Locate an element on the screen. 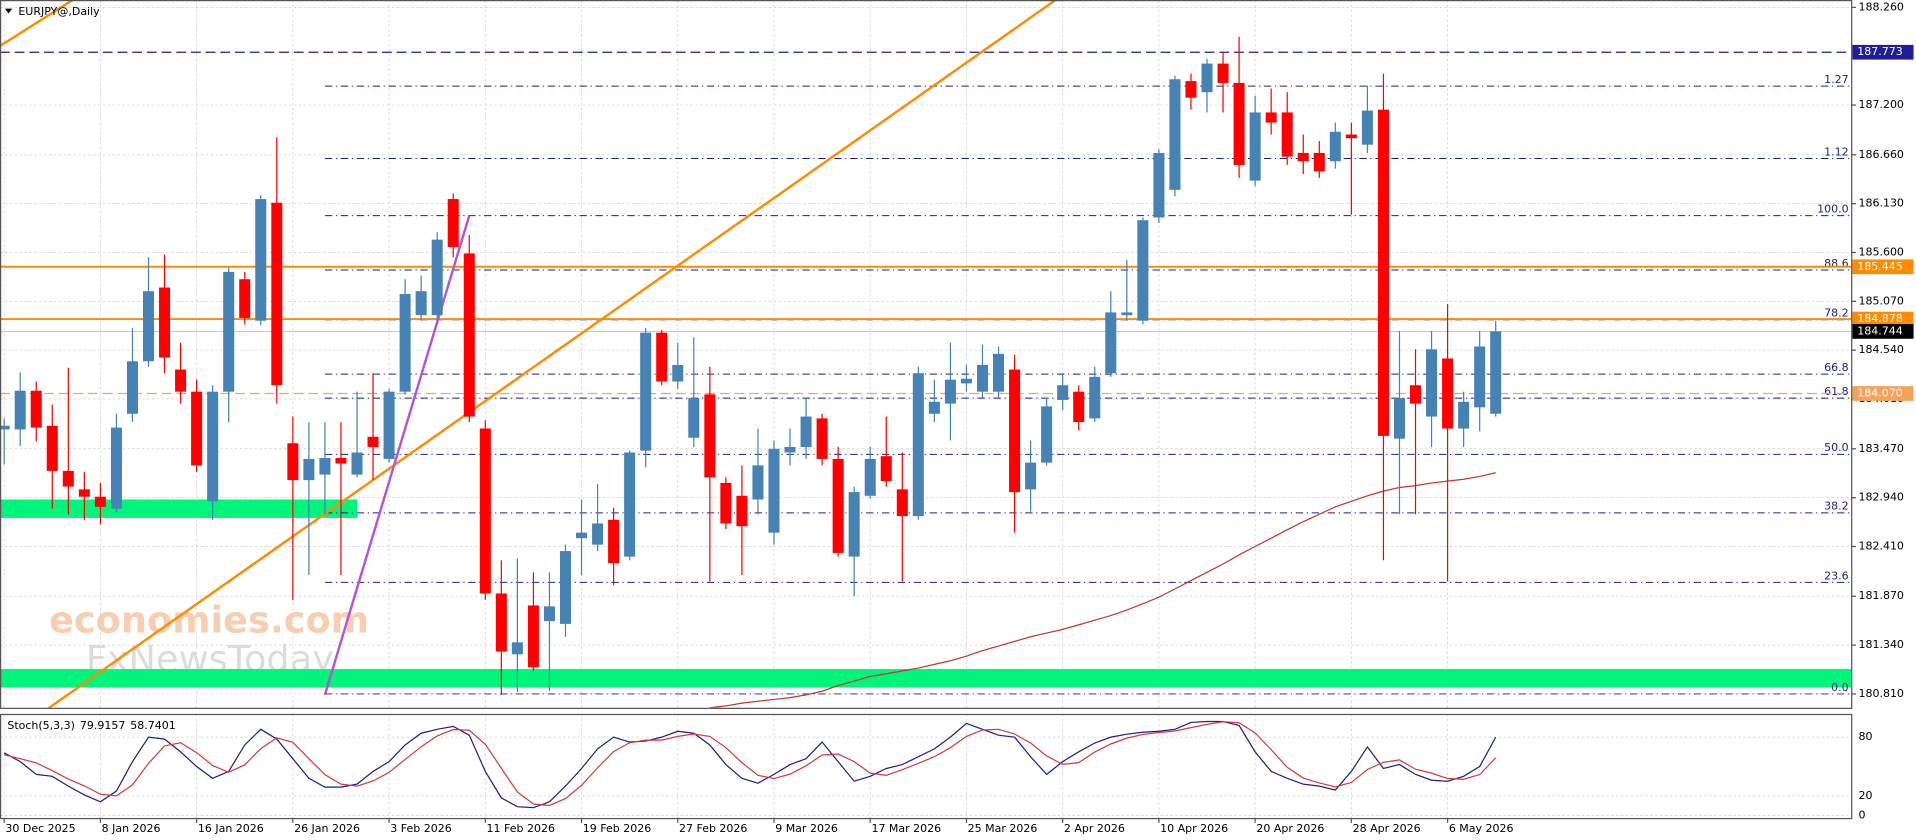  indicator-line is located at coordinates (750, 764).